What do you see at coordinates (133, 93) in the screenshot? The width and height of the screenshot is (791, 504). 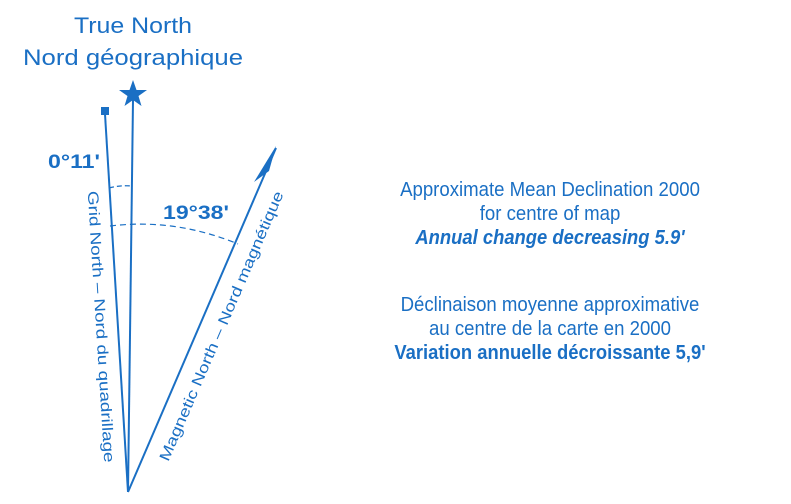 I see `star-icon` at bounding box center [133, 93].